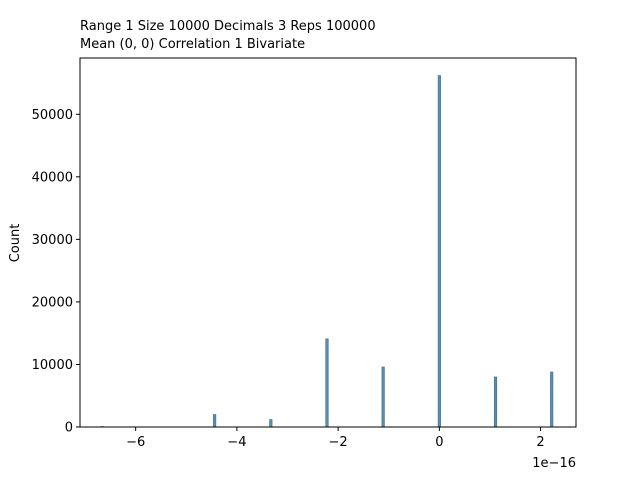  What do you see at coordinates (135, 442) in the screenshot?
I see `x-tick-label: −6` at bounding box center [135, 442].